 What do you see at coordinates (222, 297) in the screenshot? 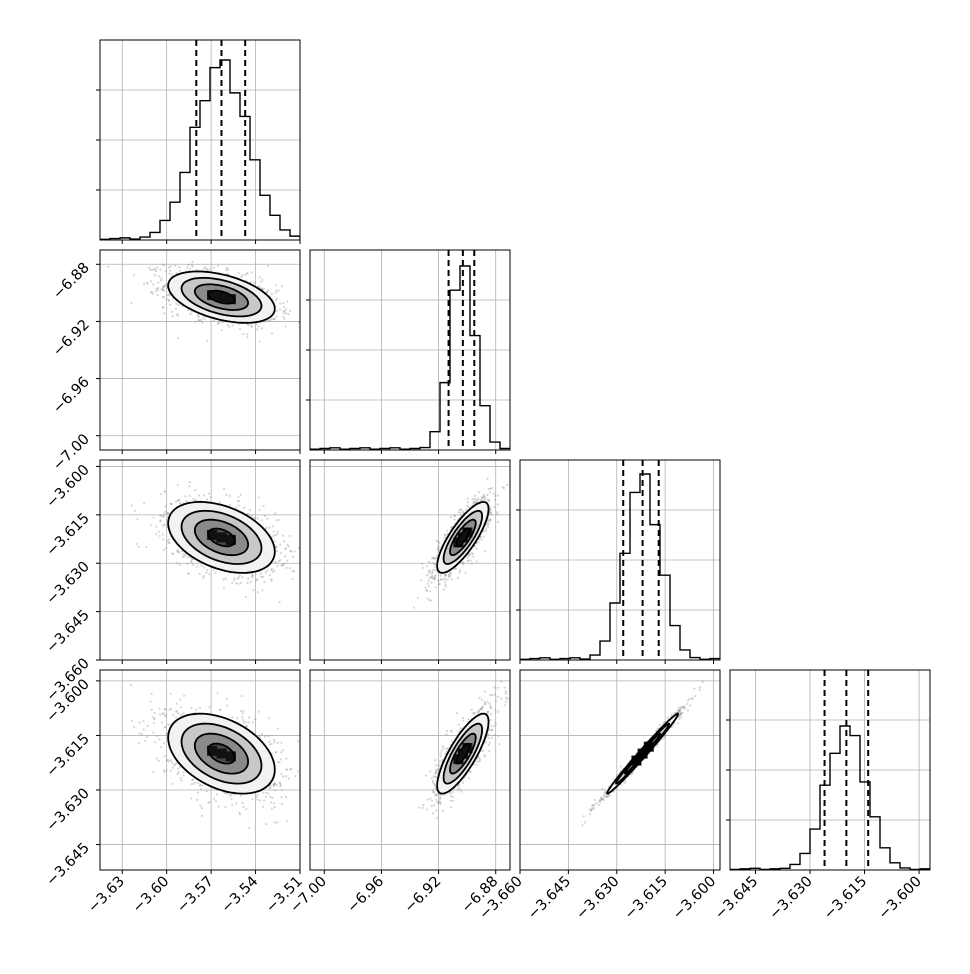
I see `density-peak` at bounding box center [222, 297].